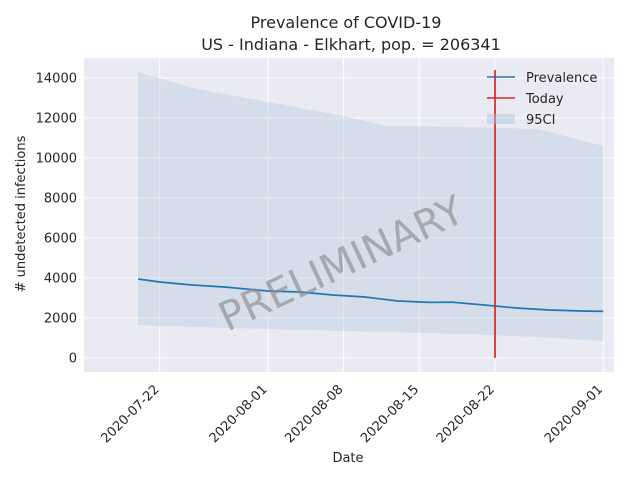 The width and height of the screenshot is (640, 480). What do you see at coordinates (540, 120) in the screenshot?
I see `legend-95ci-label: 95CI` at bounding box center [540, 120].